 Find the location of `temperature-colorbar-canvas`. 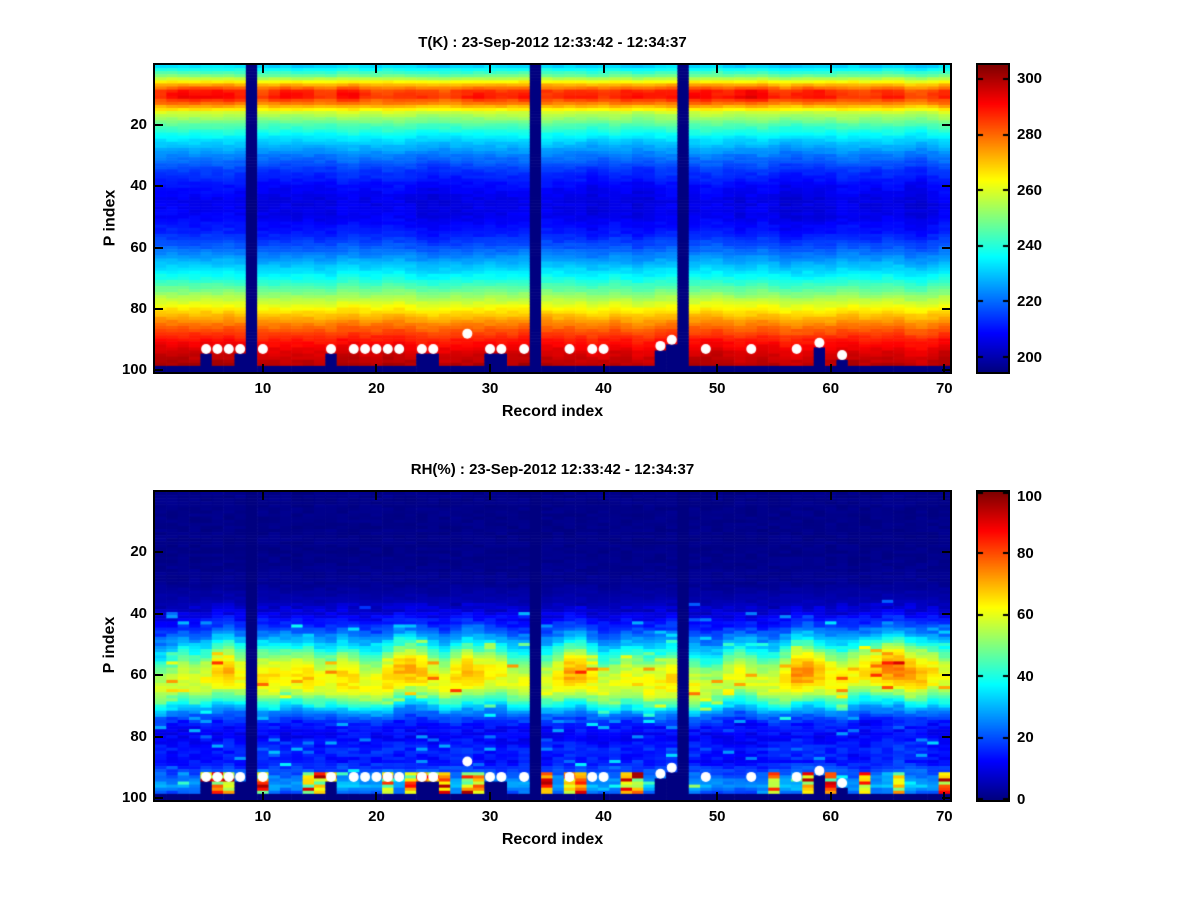

temperature-colorbar-canvas is located at coordinates (993, 218).